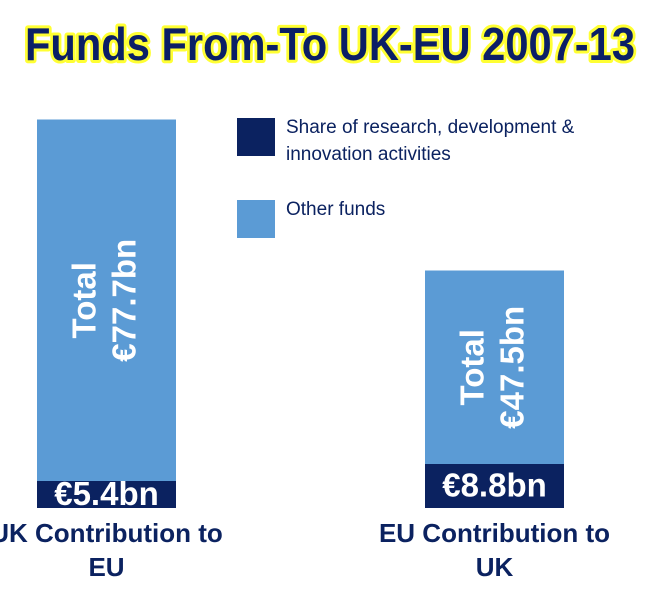 This screenshot has height=591, width=658. I want to click on total-label: Total€77.7bn, so click(103, 300).